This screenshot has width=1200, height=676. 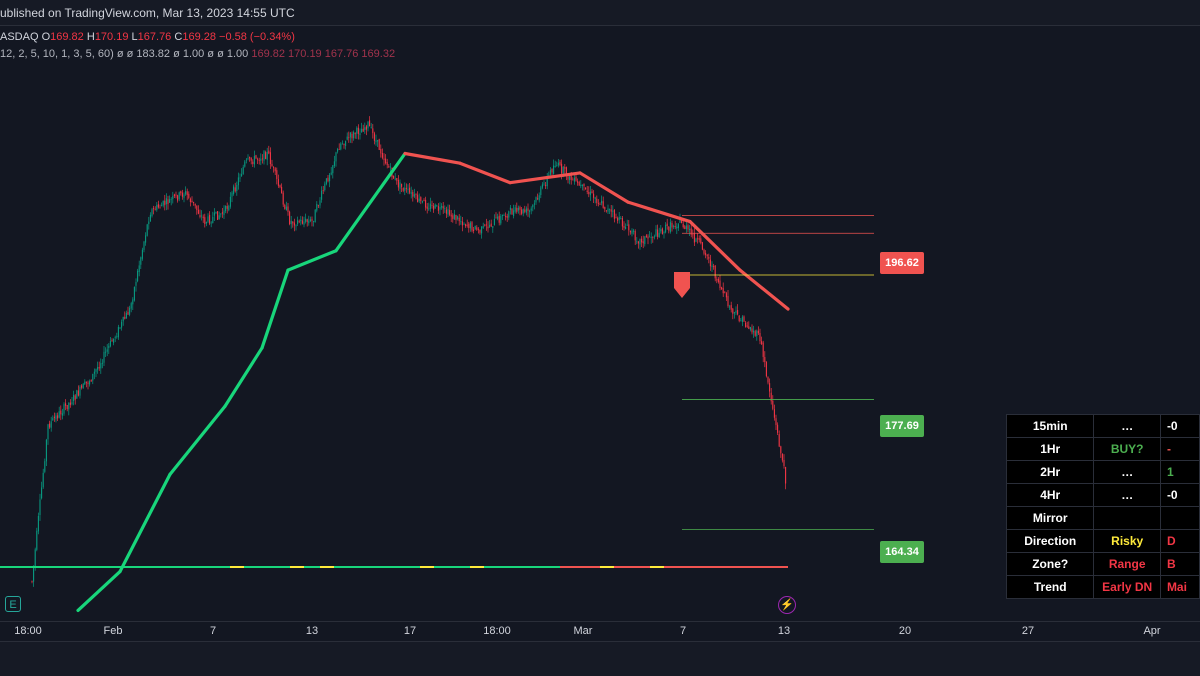 I want to click on symbol-name: ASDAQ, so click(x=19, y=37).